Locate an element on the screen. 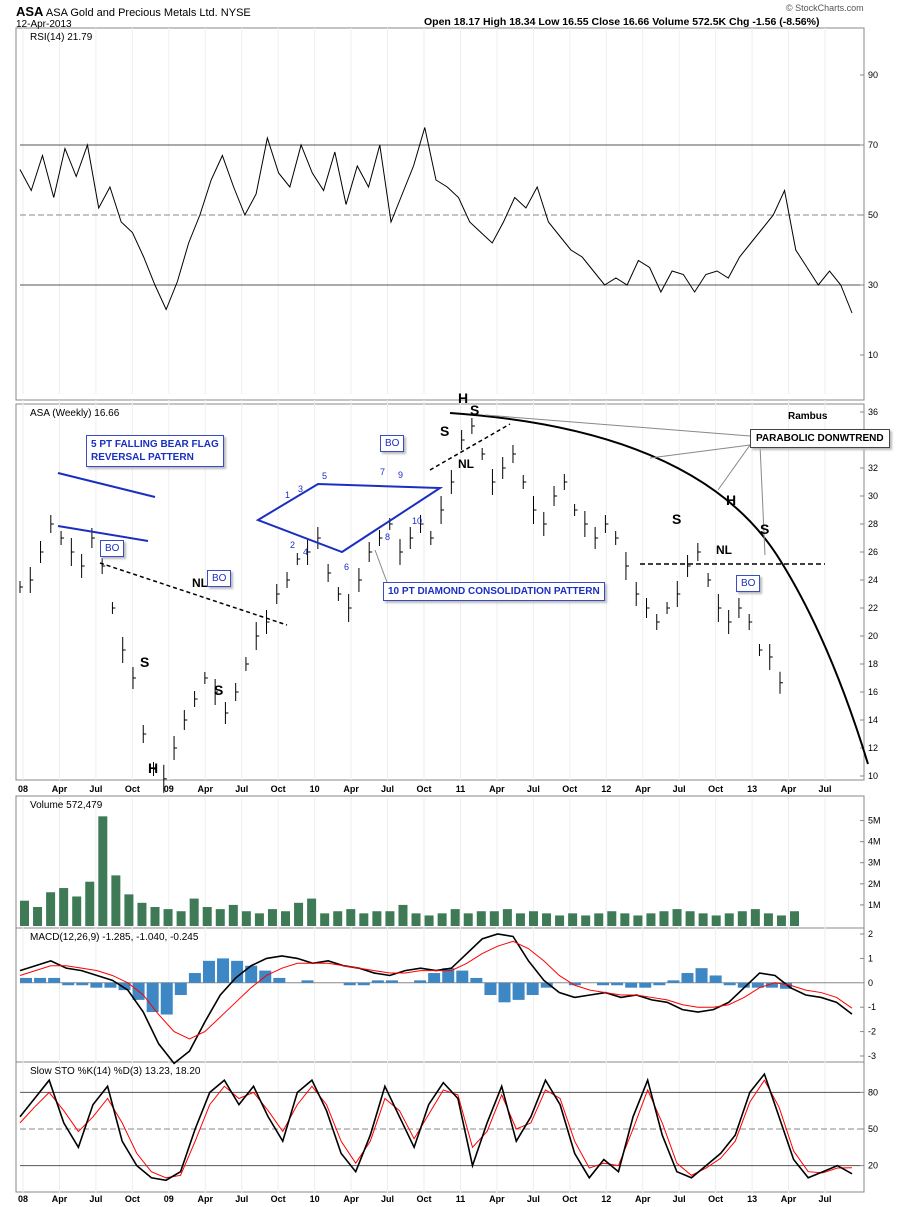 The image size is (900, 1207). price-title: ASA (Weekly) 16.66 is located at coordinates (75, 413).